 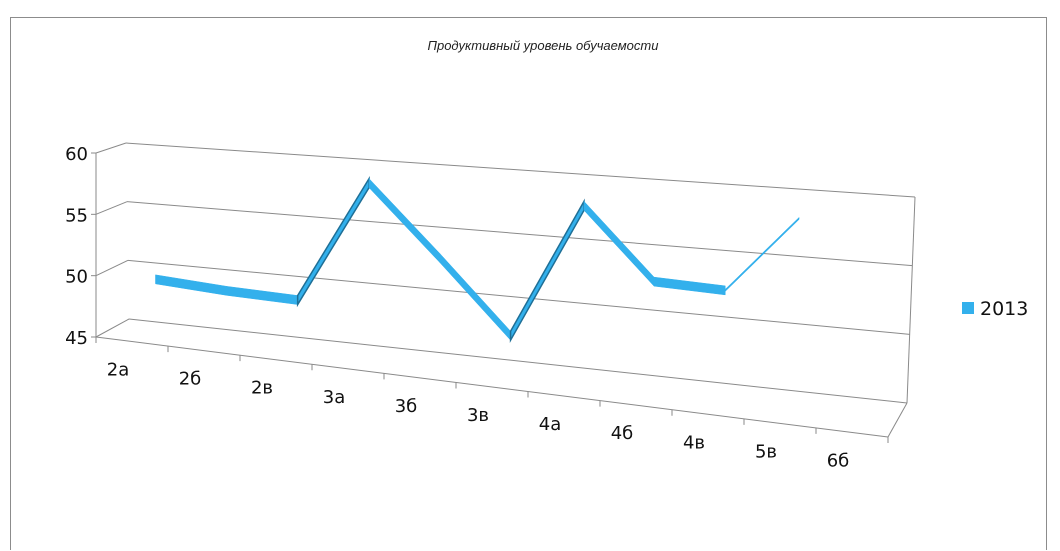 What do you see at coordinates (118, 370) in the screenshot?
I see `x-tick-label: 2а` at bounding box center [118, 370].